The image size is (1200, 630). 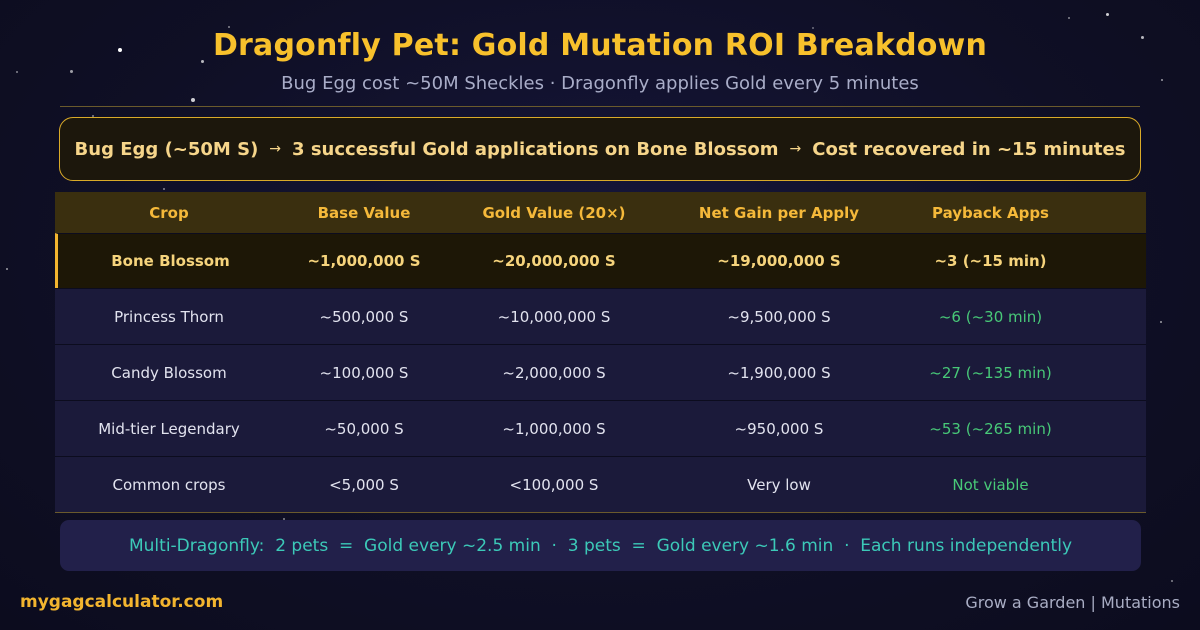 I want to click on cell-gold-value: ~20,000,000 S, so click(x=554, y=261).